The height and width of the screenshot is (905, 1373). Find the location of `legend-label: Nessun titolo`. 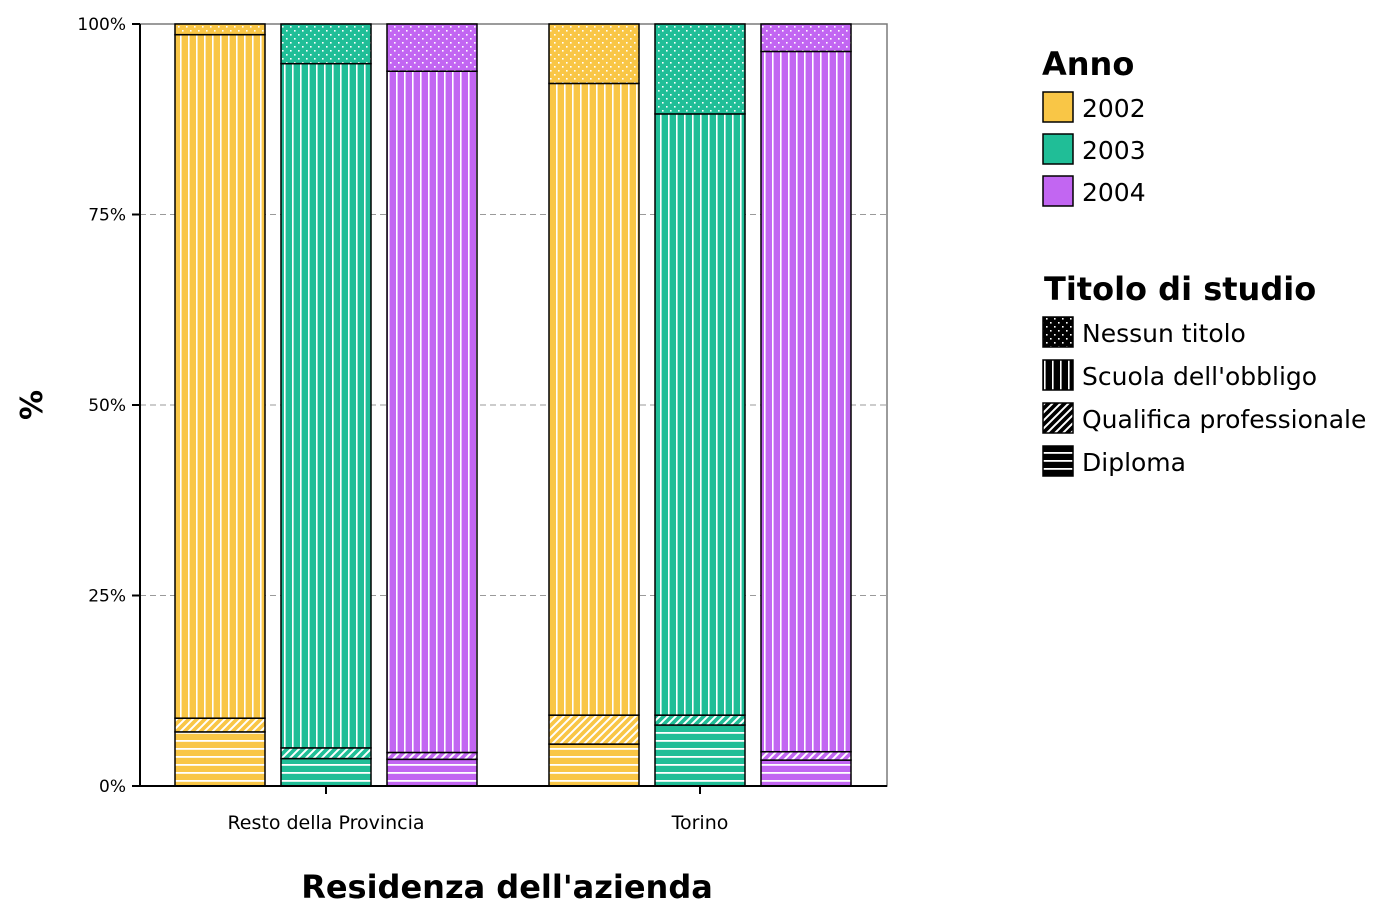

legend-label: Nessun titolo is located at coordinates (1164, 333).